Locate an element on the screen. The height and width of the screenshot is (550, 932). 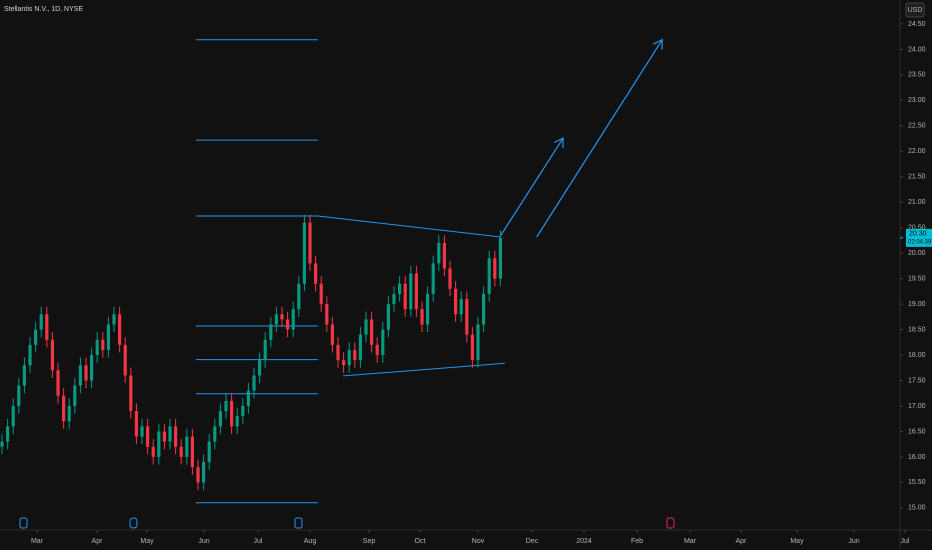
countdown: 02:04:39 is located at coordinates (920, 242).